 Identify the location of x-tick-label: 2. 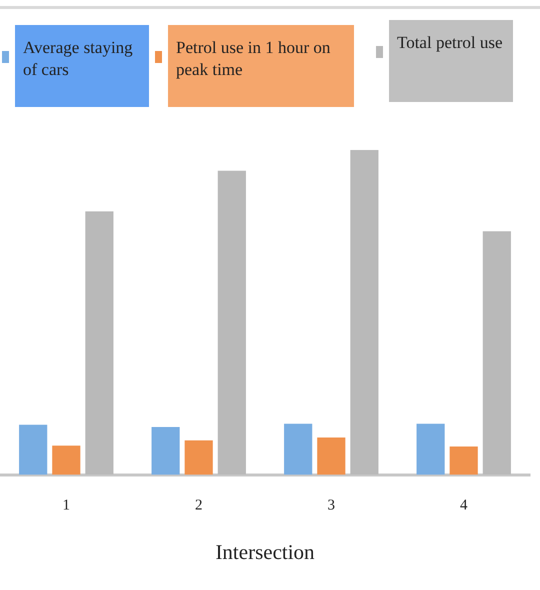
(198, 506).